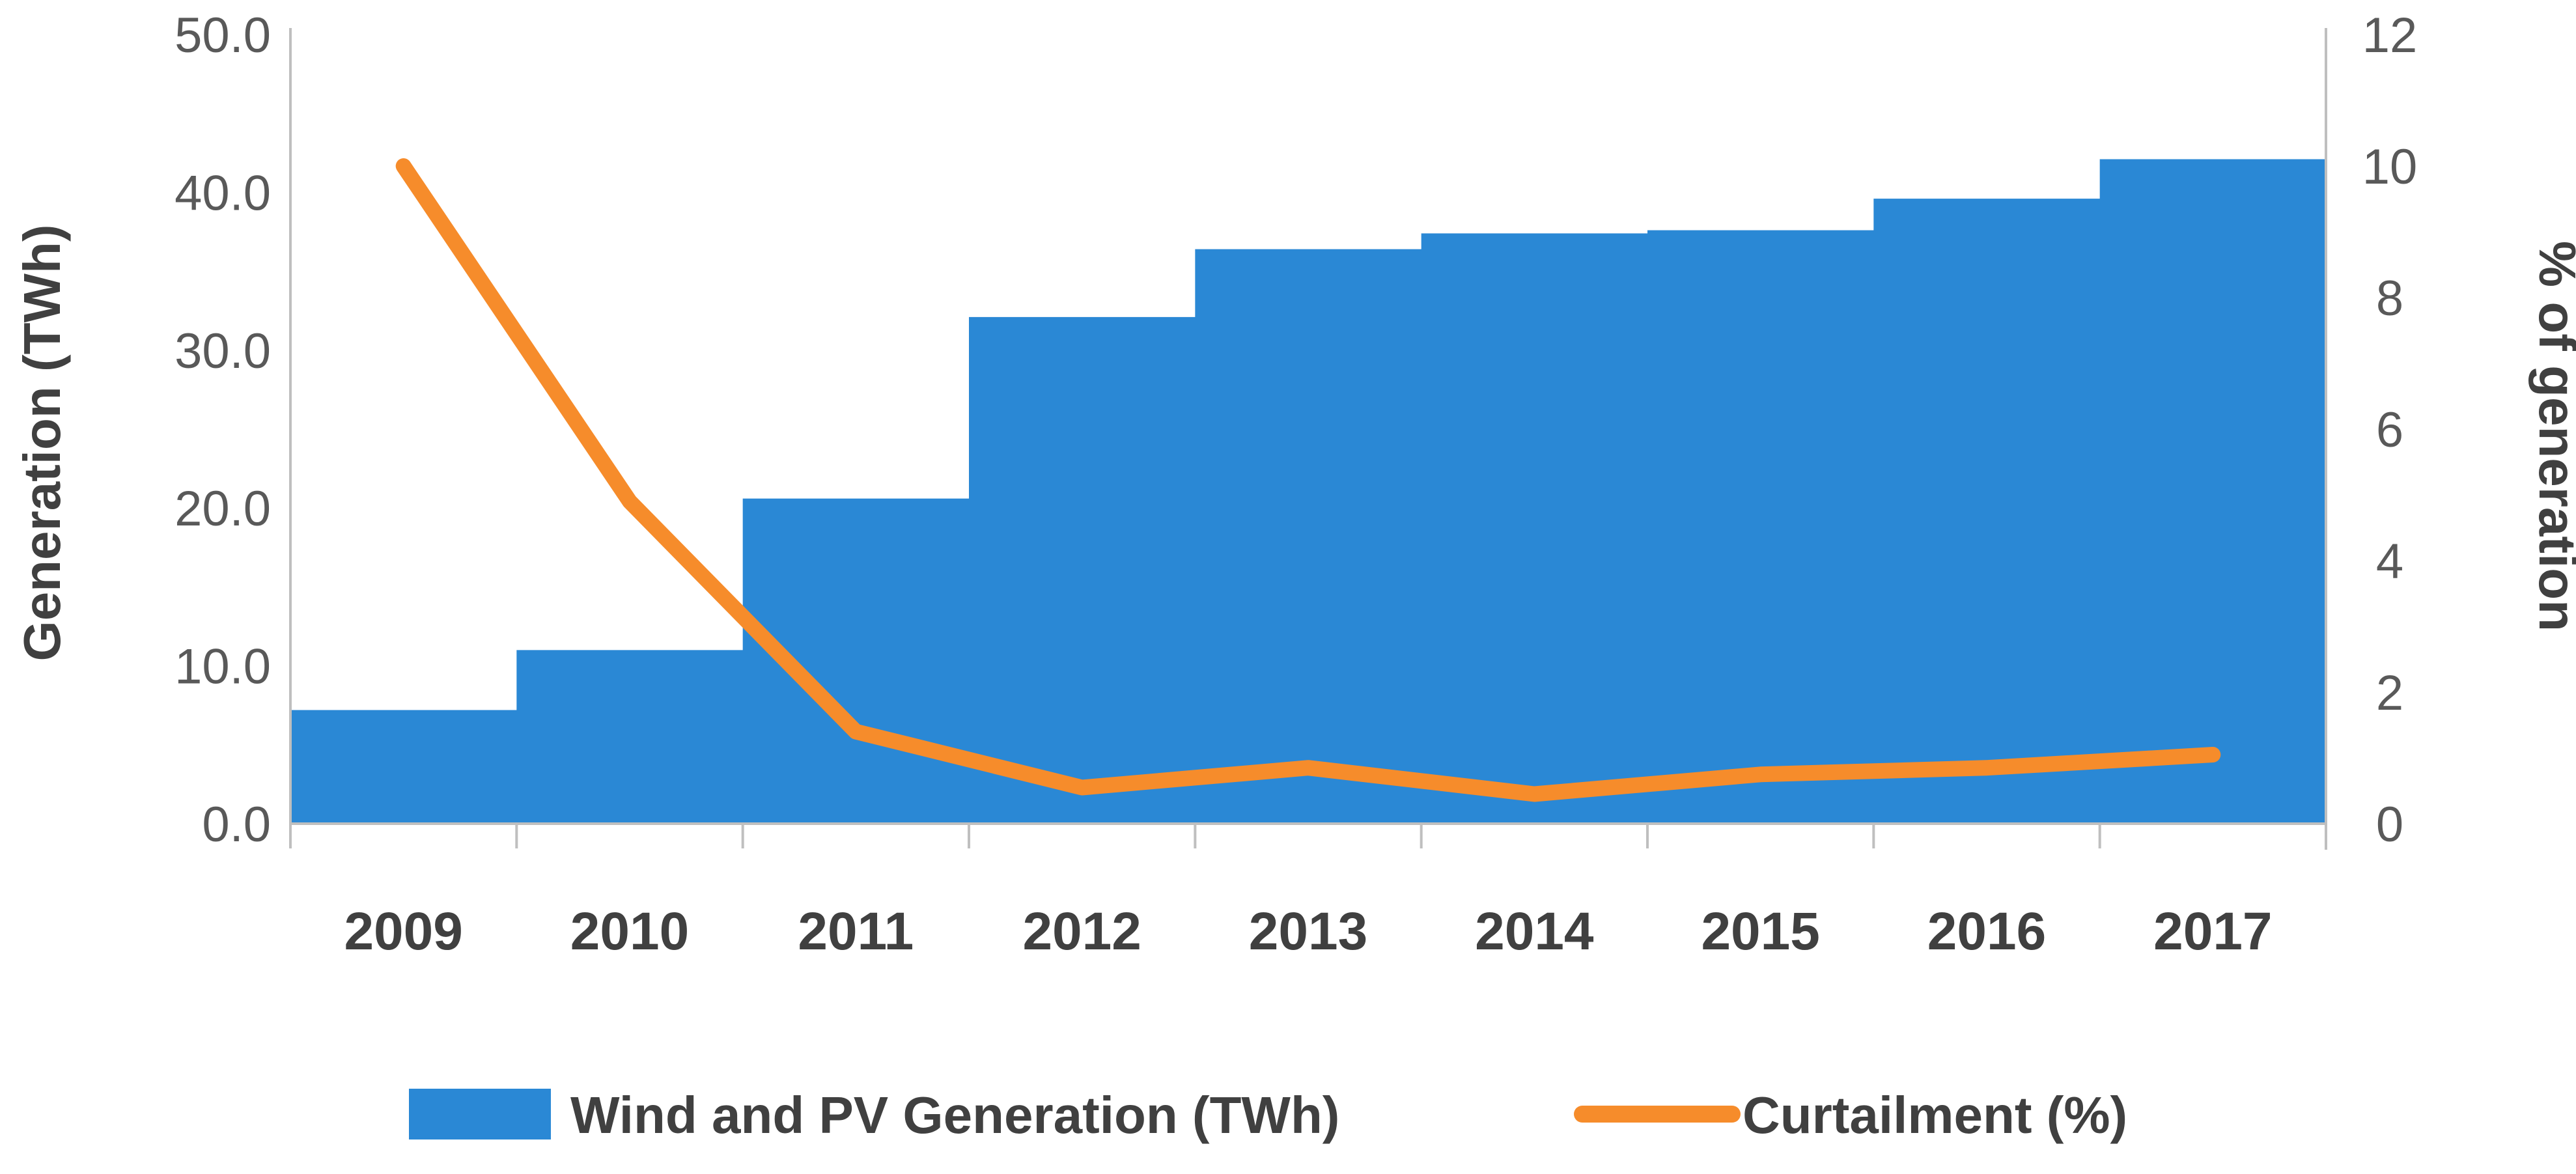  I want to click on y-left-tick-label: 40.0, so click(223, 193).